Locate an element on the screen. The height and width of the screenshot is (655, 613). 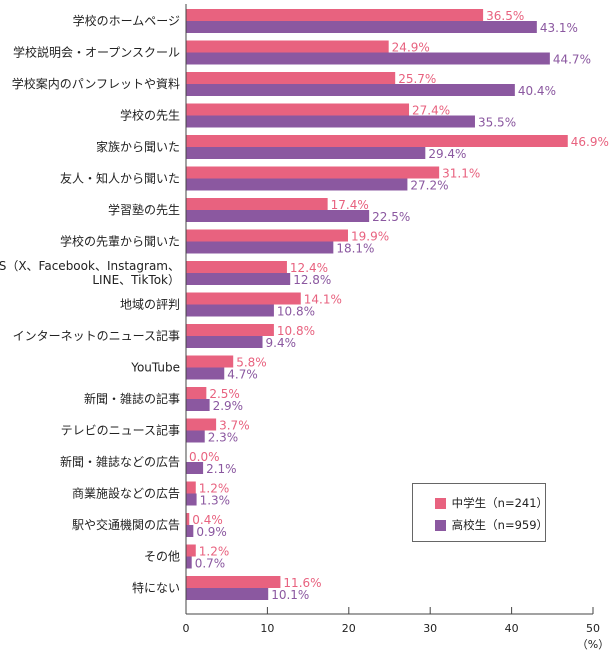
category-label: 新聞・雑誌の記事 is located at coordinates (132, 398).